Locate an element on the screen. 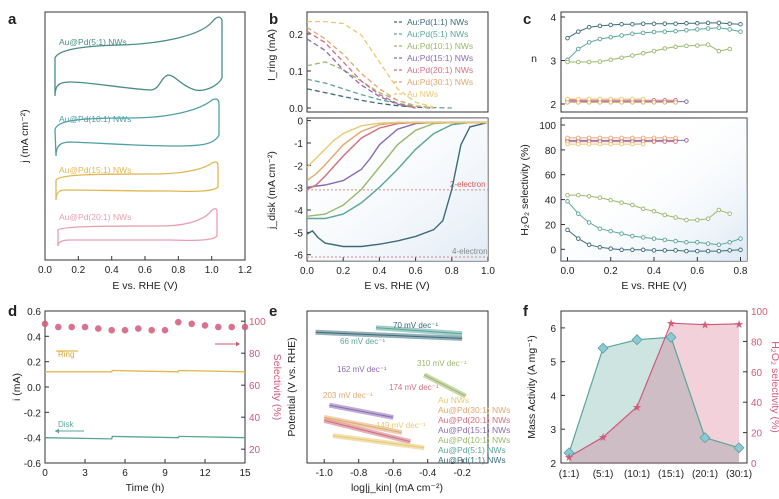  panel-d-xtick-6: 6 is located at coordinates (125, 473).